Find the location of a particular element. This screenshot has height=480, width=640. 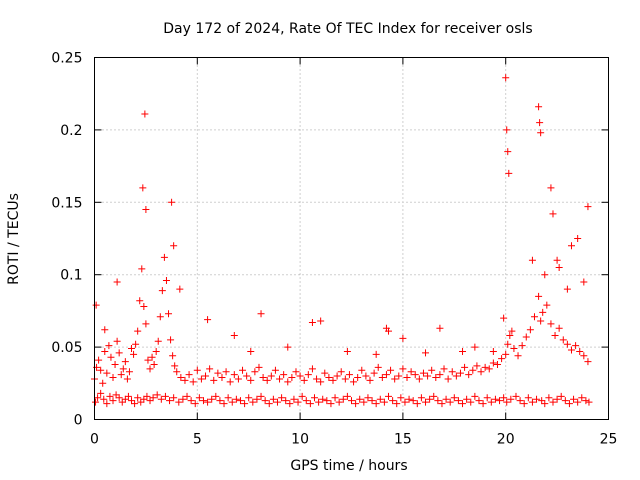

y-tick-labels: 0 0.05 0.1 0.15 0.2 0.25 is located at coordinates (66, 240).